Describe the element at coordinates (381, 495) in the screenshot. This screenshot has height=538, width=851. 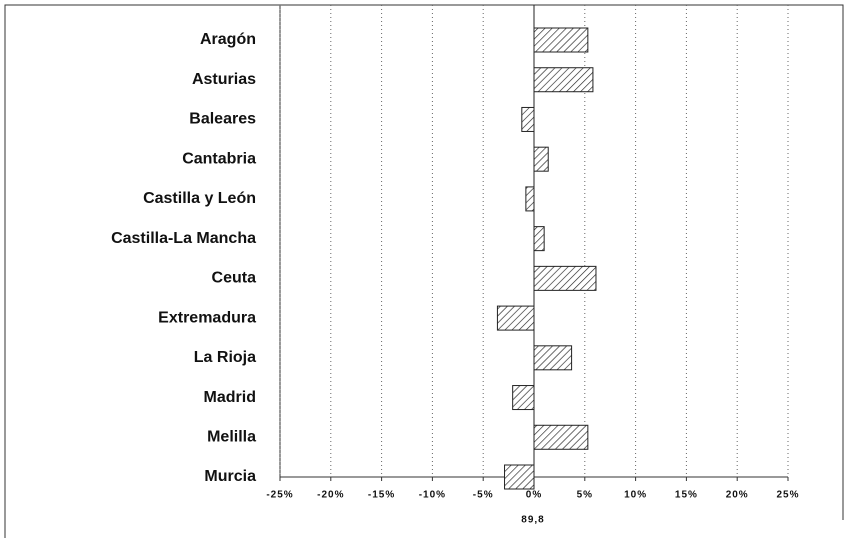
I see `x-tick-label: -15%` at that location.